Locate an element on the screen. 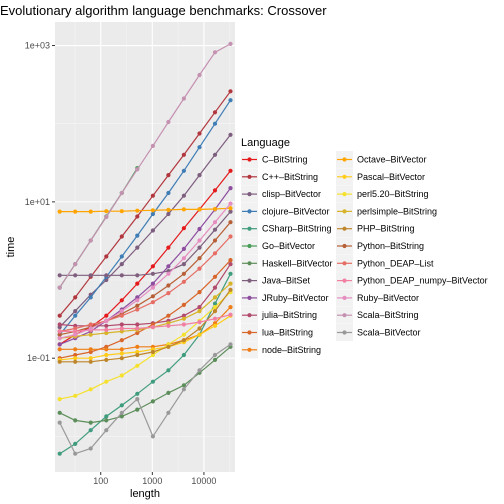  legend-label: clojure–BitVector is located at coordinates (296, 211).